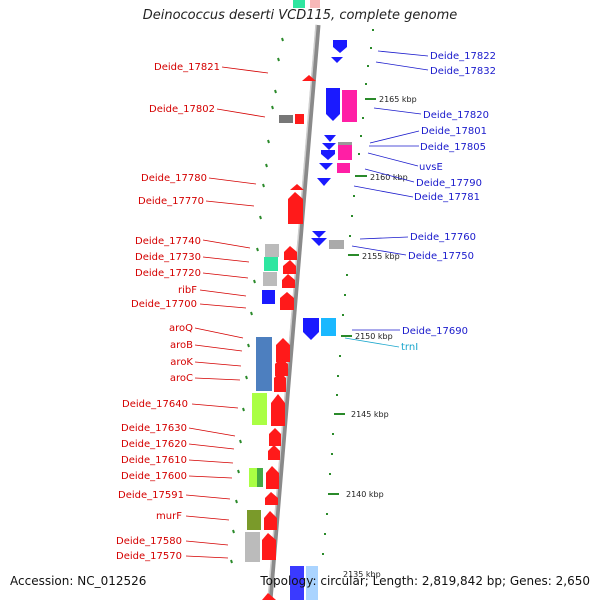 This screenshot has width=600, height=600. Describe the element at coordinates (169, 516) in the screenshot. I see `gene-label: murF` at that location.